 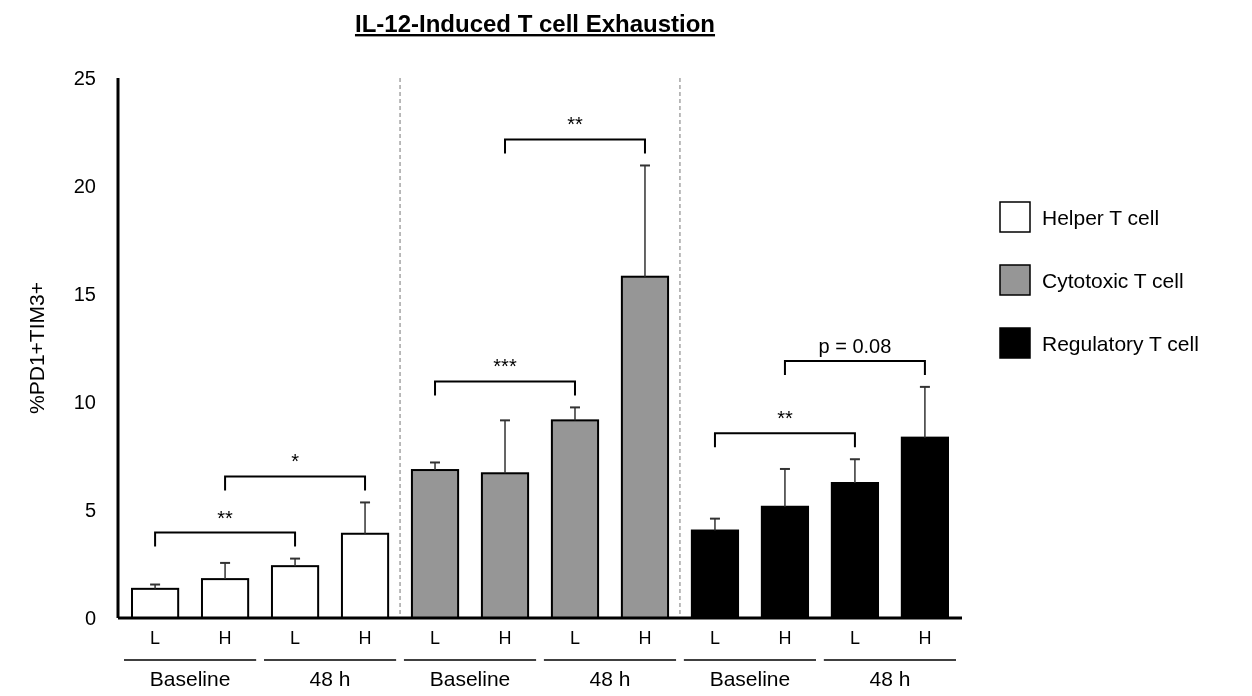 What do you see at coordinates (1120, 343) in the screenshot?
I see `legend-label: Regulatory T cell` at bounding box center [1120, 343].